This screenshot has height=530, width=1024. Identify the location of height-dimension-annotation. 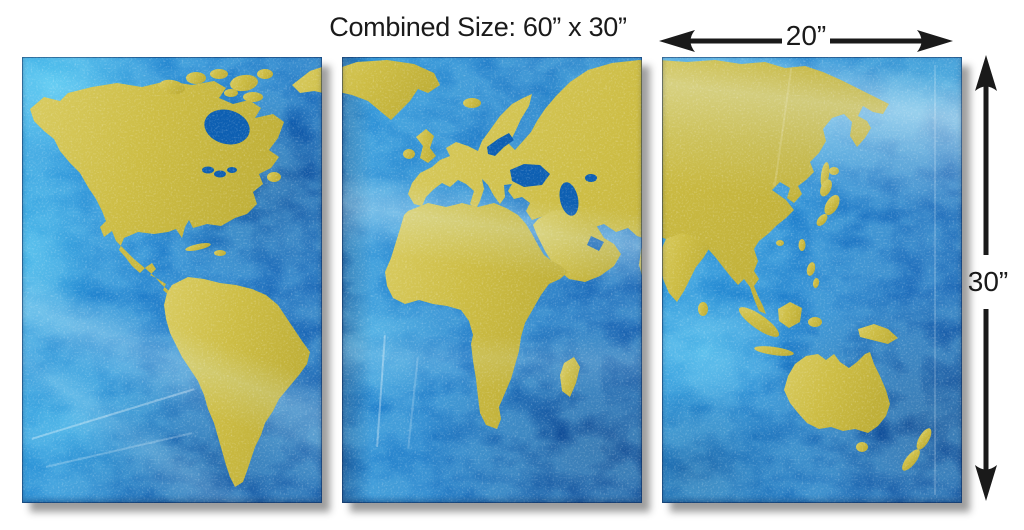
(988, 278).